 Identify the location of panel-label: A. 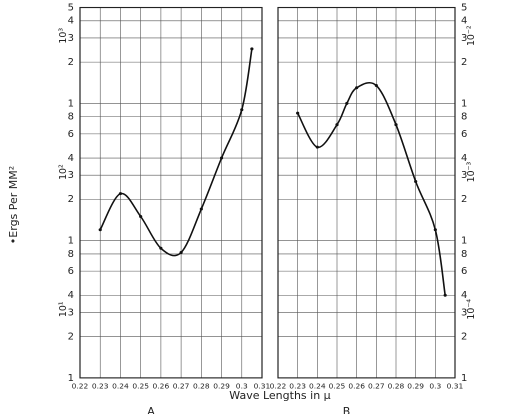
(151, 409).